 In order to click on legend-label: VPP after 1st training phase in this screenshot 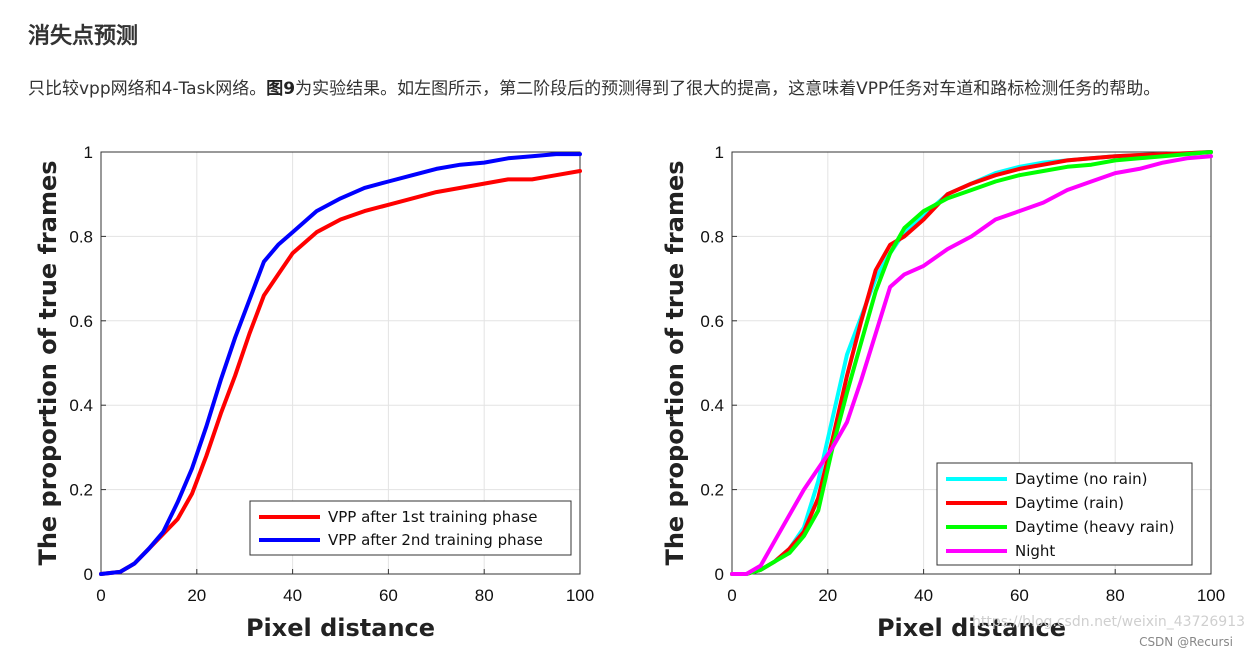, I will do `click(433, 517)`.